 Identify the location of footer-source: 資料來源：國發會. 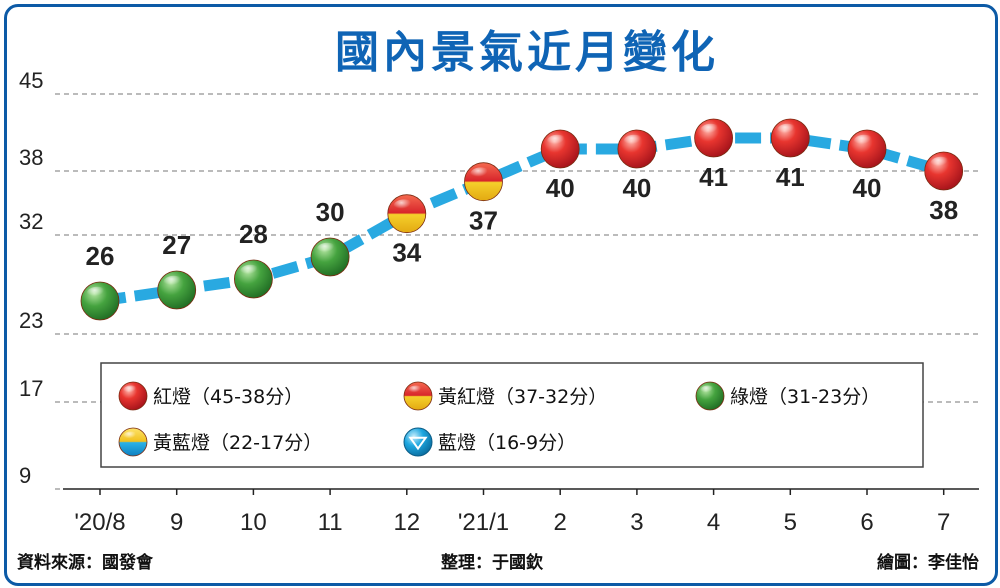
(85, 562).